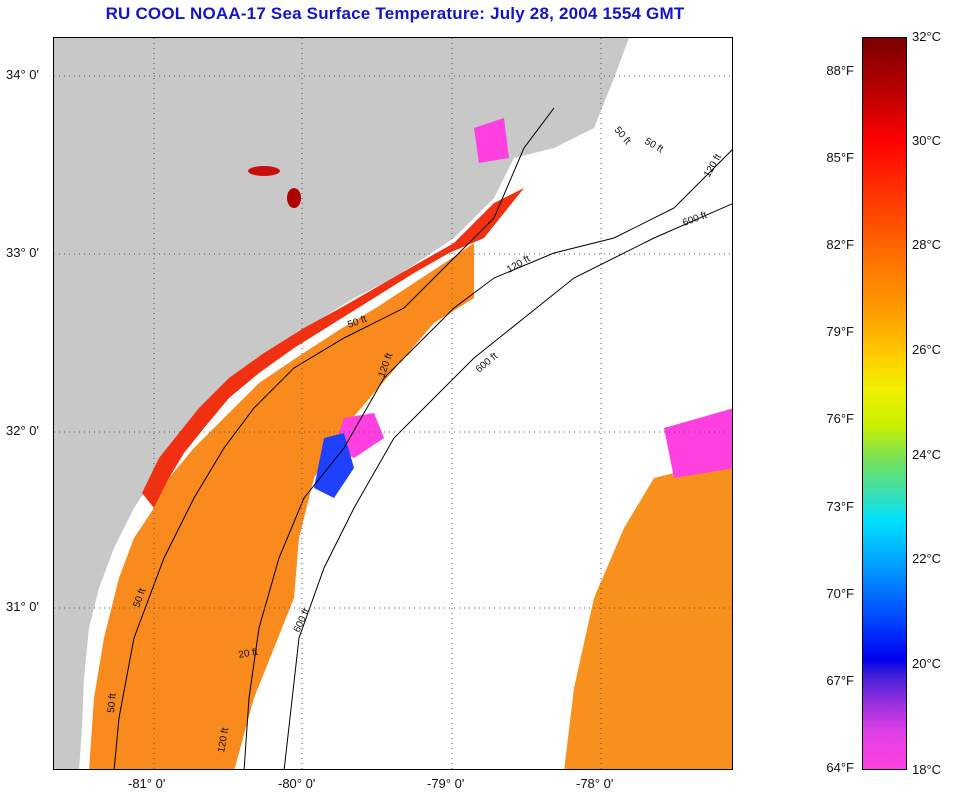 This screenshot has width=960, height=793. What do you see at coordinates (927, 769) in the screenshot?
I see `colorbar-c-label: 18°C` at bounding box center [927, 769].